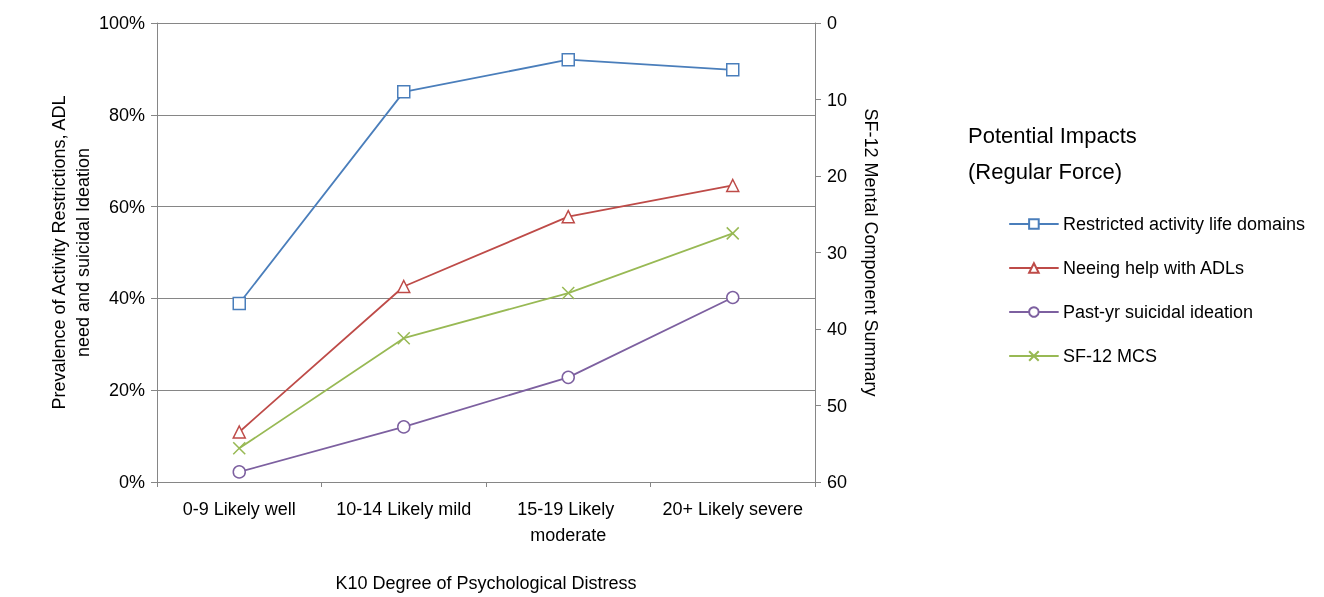 The width and height of the screenshot is (1324, 597). I want to click on y-axis-title: Prevalence of Activity Restrictions, ADL need and suicidal Ideation, so click(71, 252).